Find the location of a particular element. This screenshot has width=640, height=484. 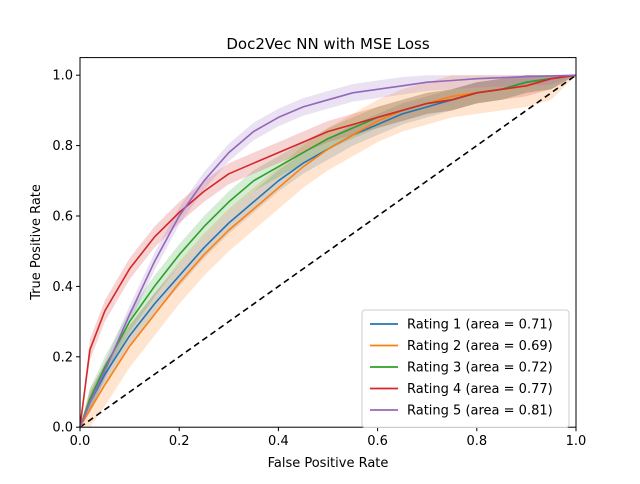

chart-title: Doc2Vec NN with MSE Loss is located at coordinates (327, 44).